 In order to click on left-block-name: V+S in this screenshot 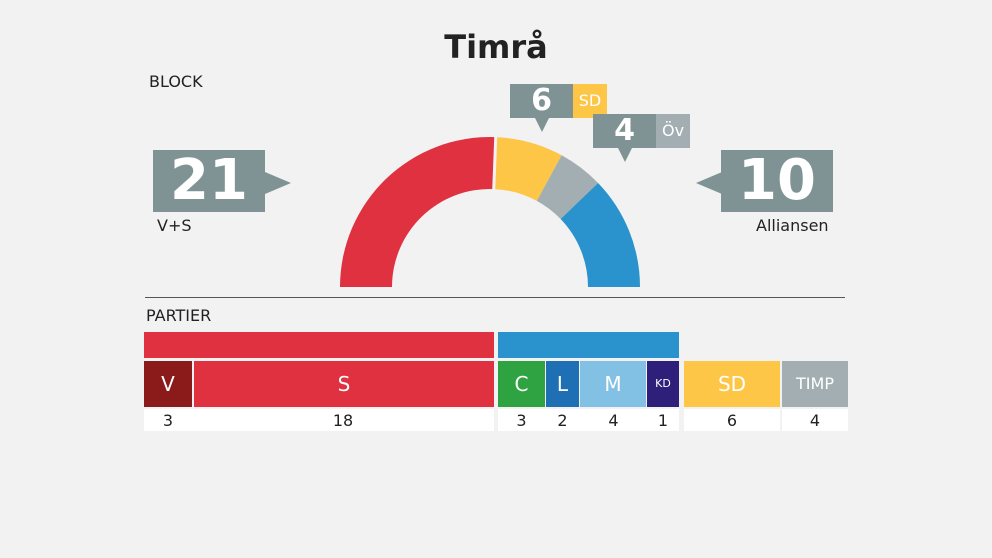, I will do `click(174, 225)`.